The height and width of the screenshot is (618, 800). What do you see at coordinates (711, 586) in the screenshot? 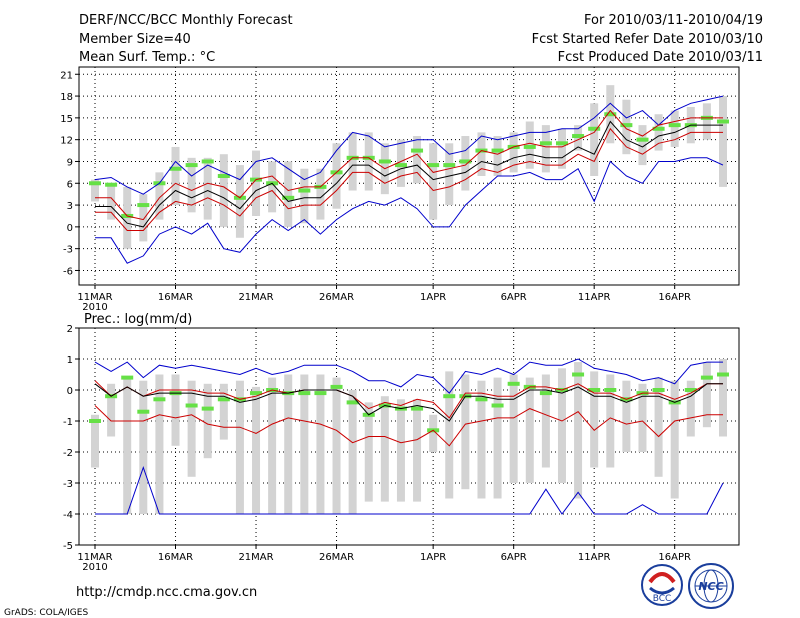
I see `ncc-logo: NCC` at bounding box center [711, 586].